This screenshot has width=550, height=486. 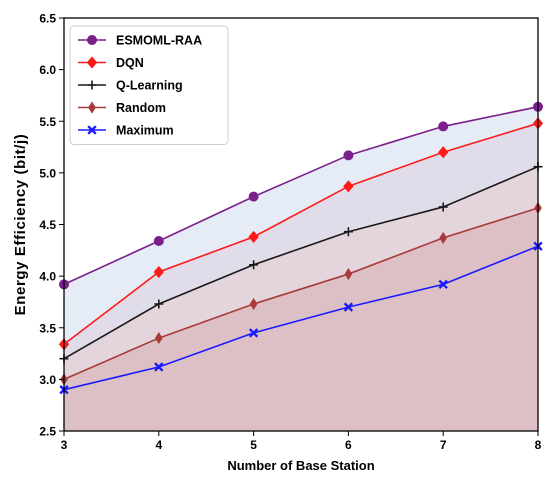 I want to click on y-tick-label: 4.5, so click(x=47, y=225).